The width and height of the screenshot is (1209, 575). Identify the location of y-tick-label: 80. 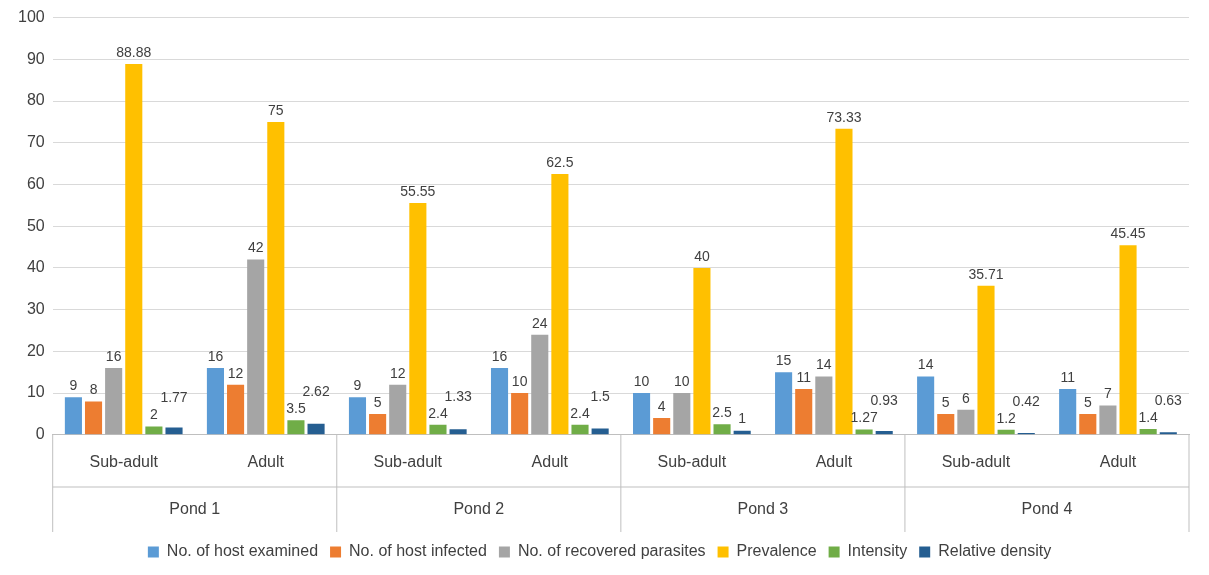
(35, 100).